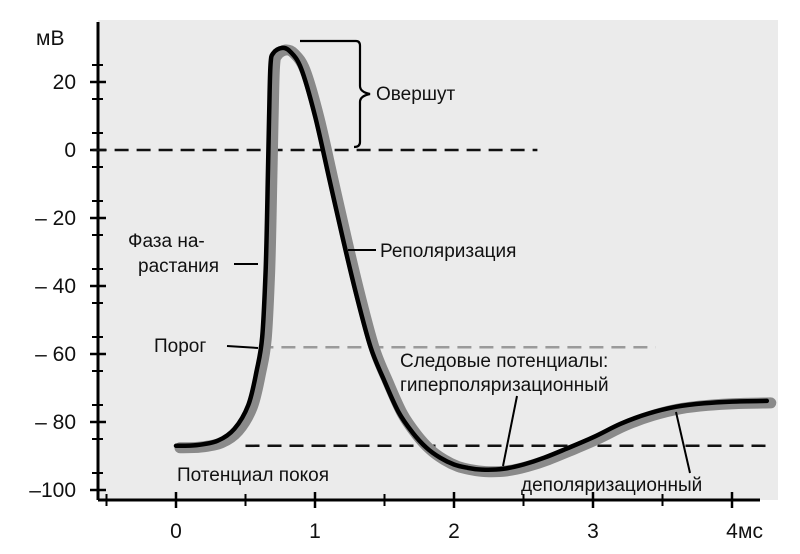  What do you see at coordinates (176, 531) in the screenshot?
I see `x-tick-label: 0` at bounding box center [176, 531].